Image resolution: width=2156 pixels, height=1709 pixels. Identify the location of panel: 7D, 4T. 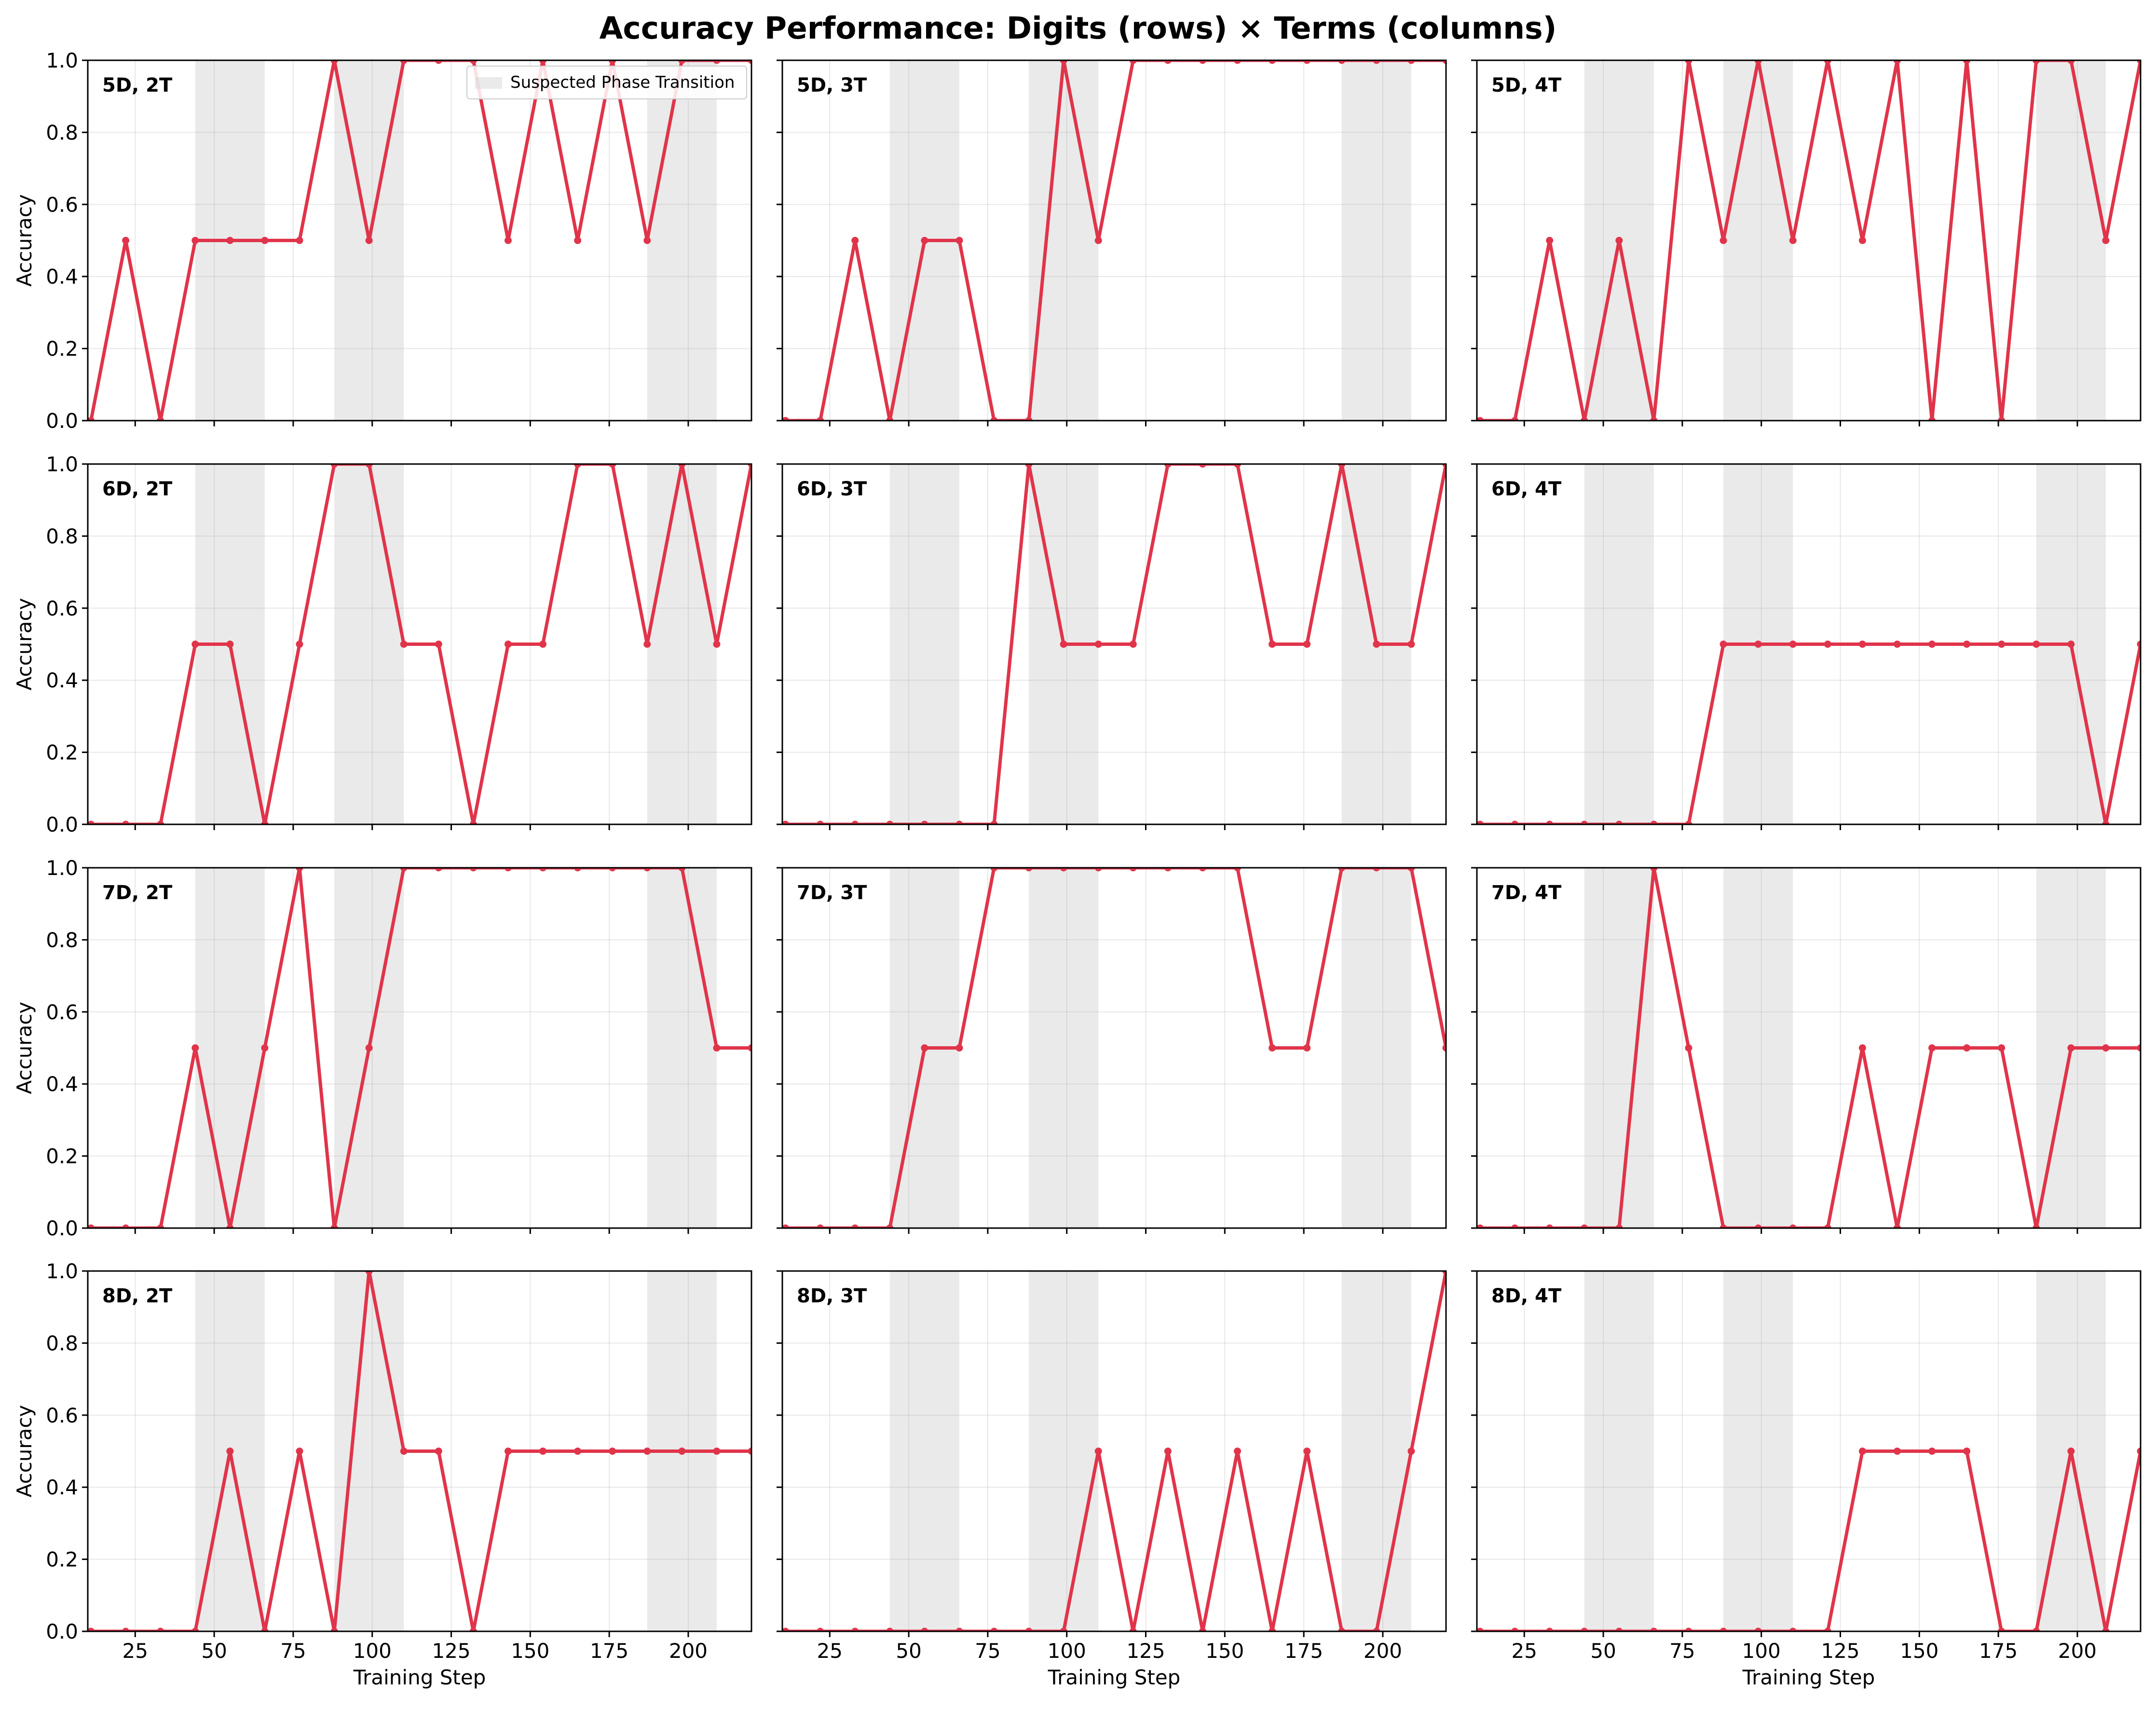
(1806, 1050).